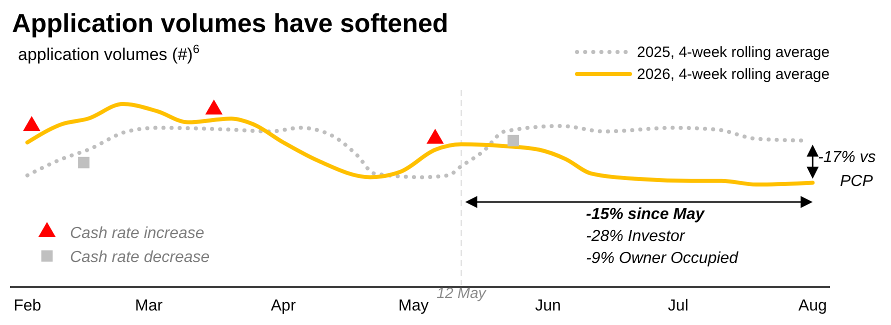 This screenshot has height=325, width=891. Describe the element at coordinates (140, 257) in the screenshot. I see `legend-label: Cash rate decrease` at that location.